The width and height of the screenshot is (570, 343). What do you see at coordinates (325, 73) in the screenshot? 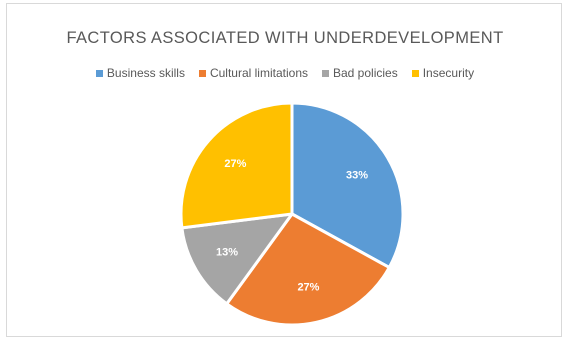
I see `legend-swatch-bad-policies` at bounding box center [325, 73].